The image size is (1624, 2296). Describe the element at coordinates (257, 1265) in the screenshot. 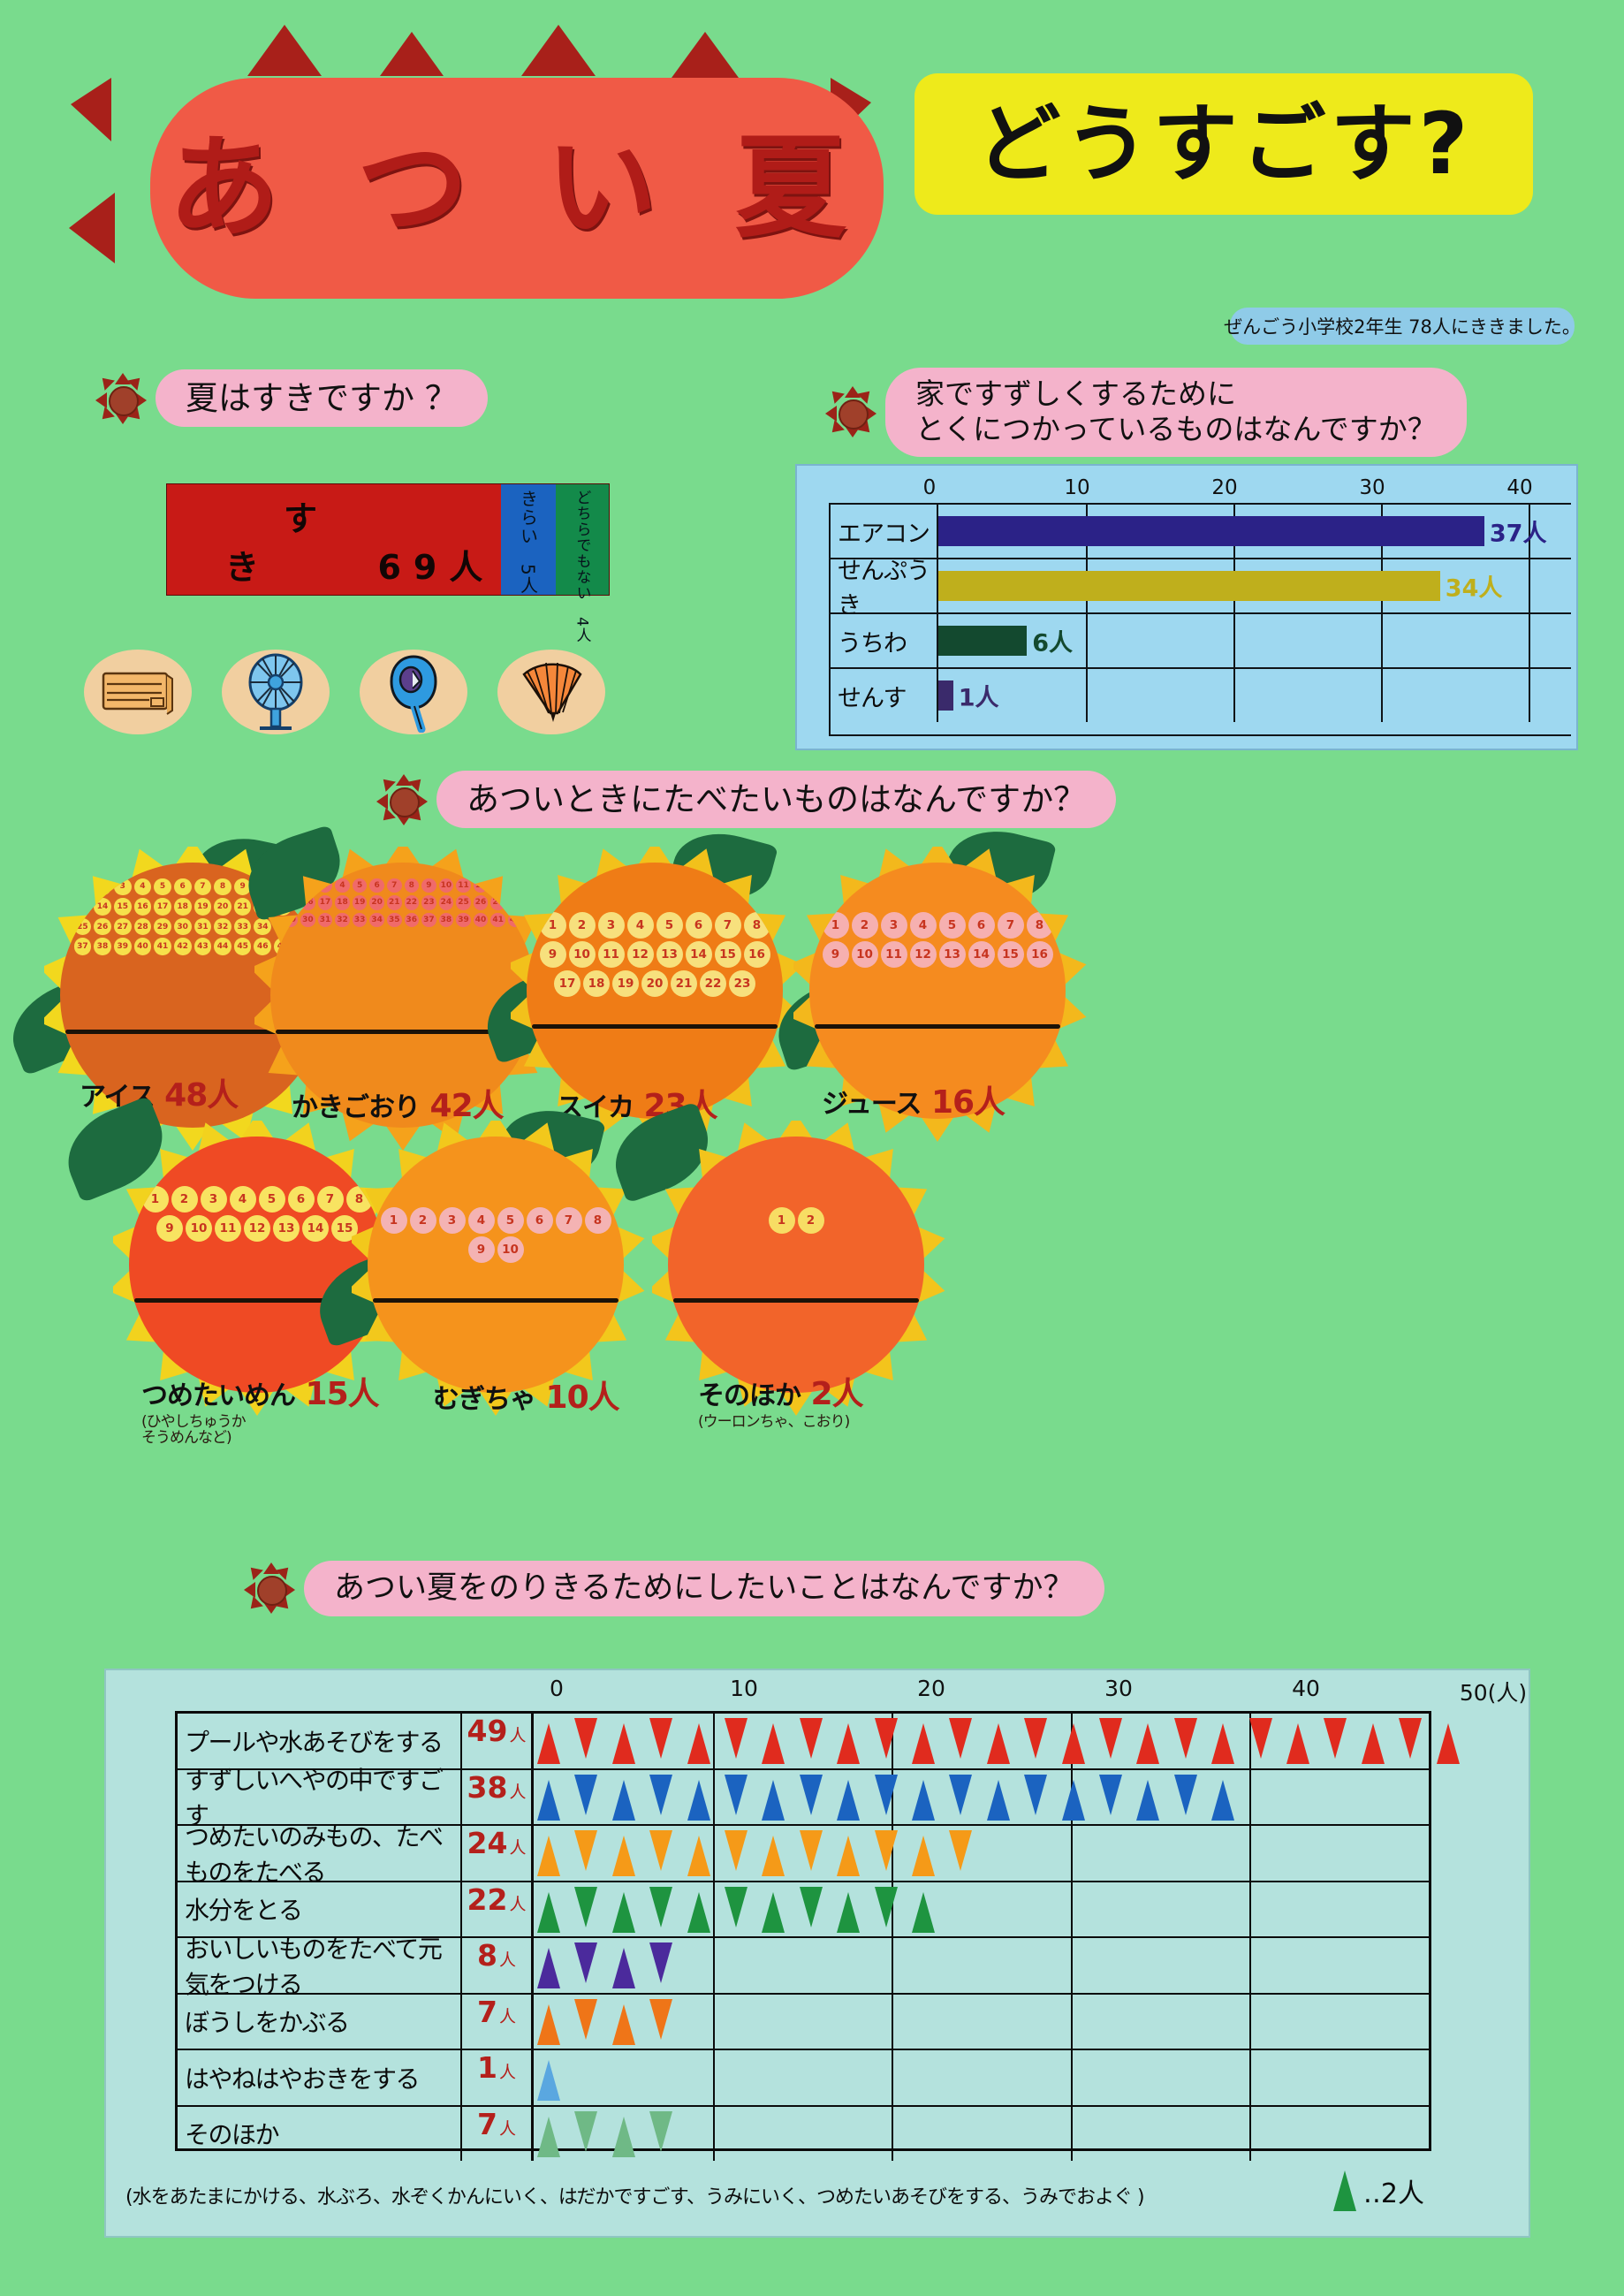

I see `sunflower-disc: 1 2 3 4 5 6 7 8 9 10 11 12 13 14 15` at that location.